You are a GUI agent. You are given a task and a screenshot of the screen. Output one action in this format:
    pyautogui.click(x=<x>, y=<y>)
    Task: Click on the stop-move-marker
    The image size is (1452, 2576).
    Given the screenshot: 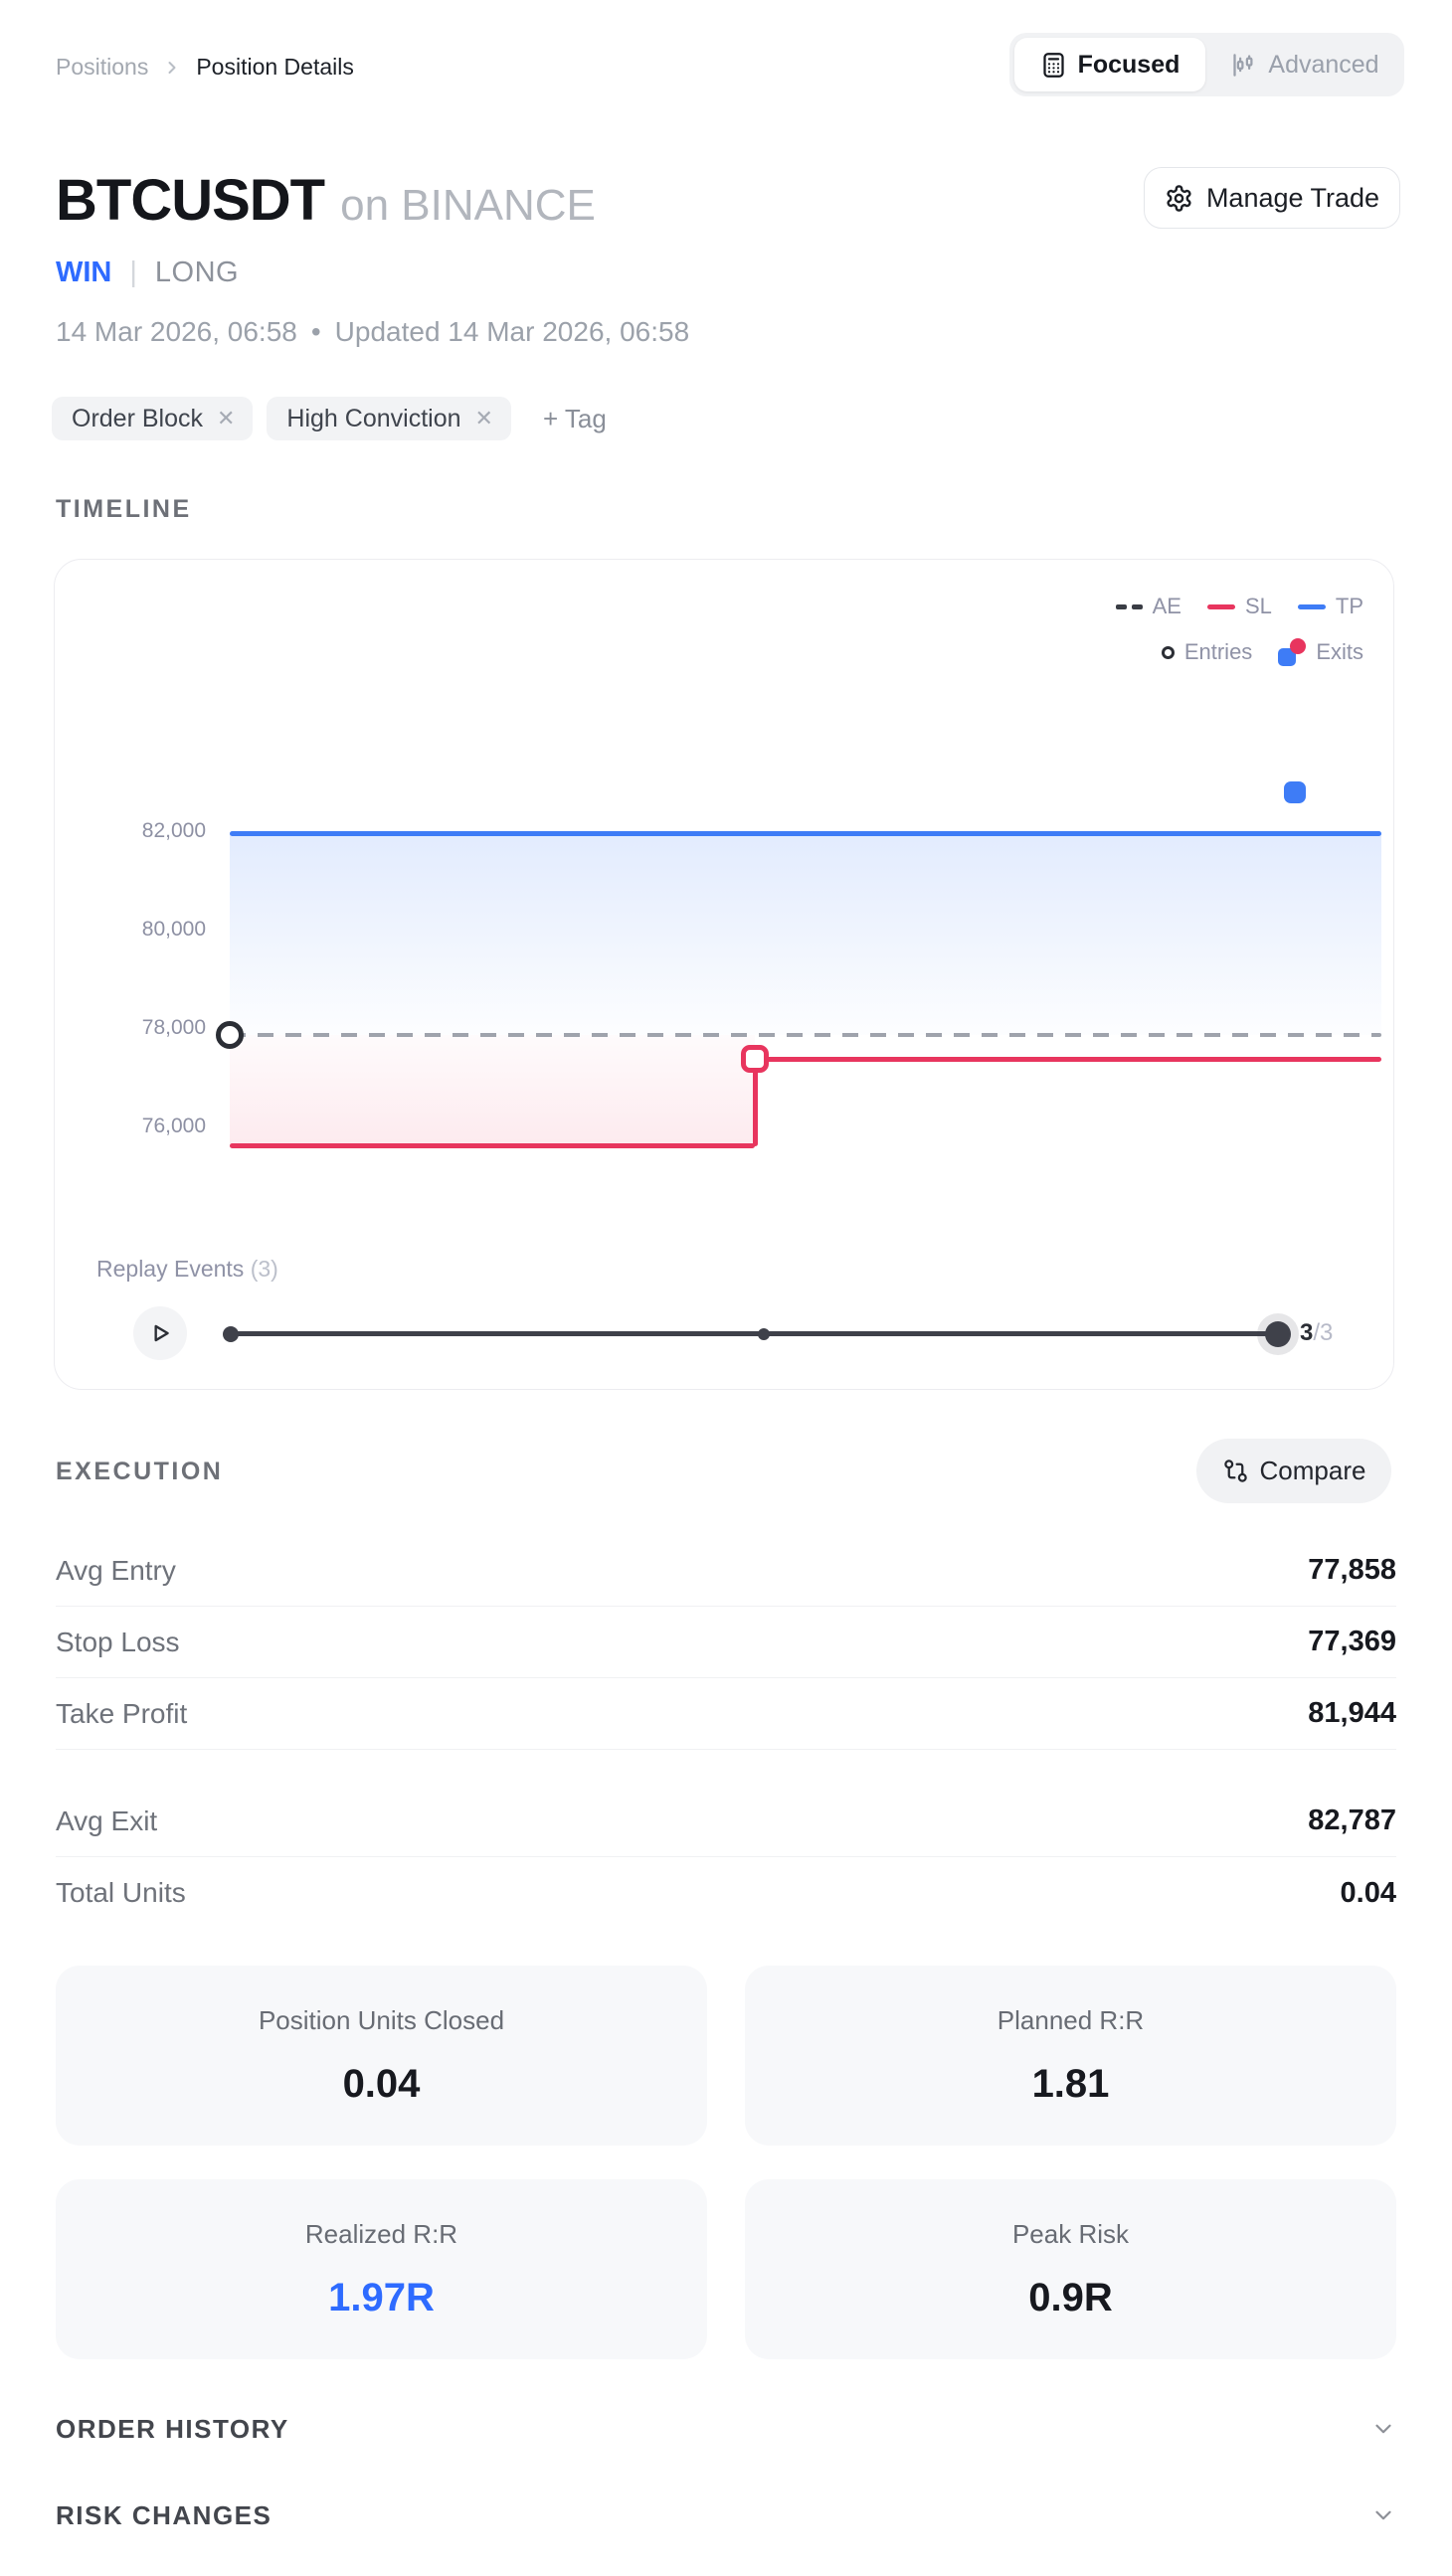 What is the action you would take?
    pyautogui.click(x=755, y=1059)
    